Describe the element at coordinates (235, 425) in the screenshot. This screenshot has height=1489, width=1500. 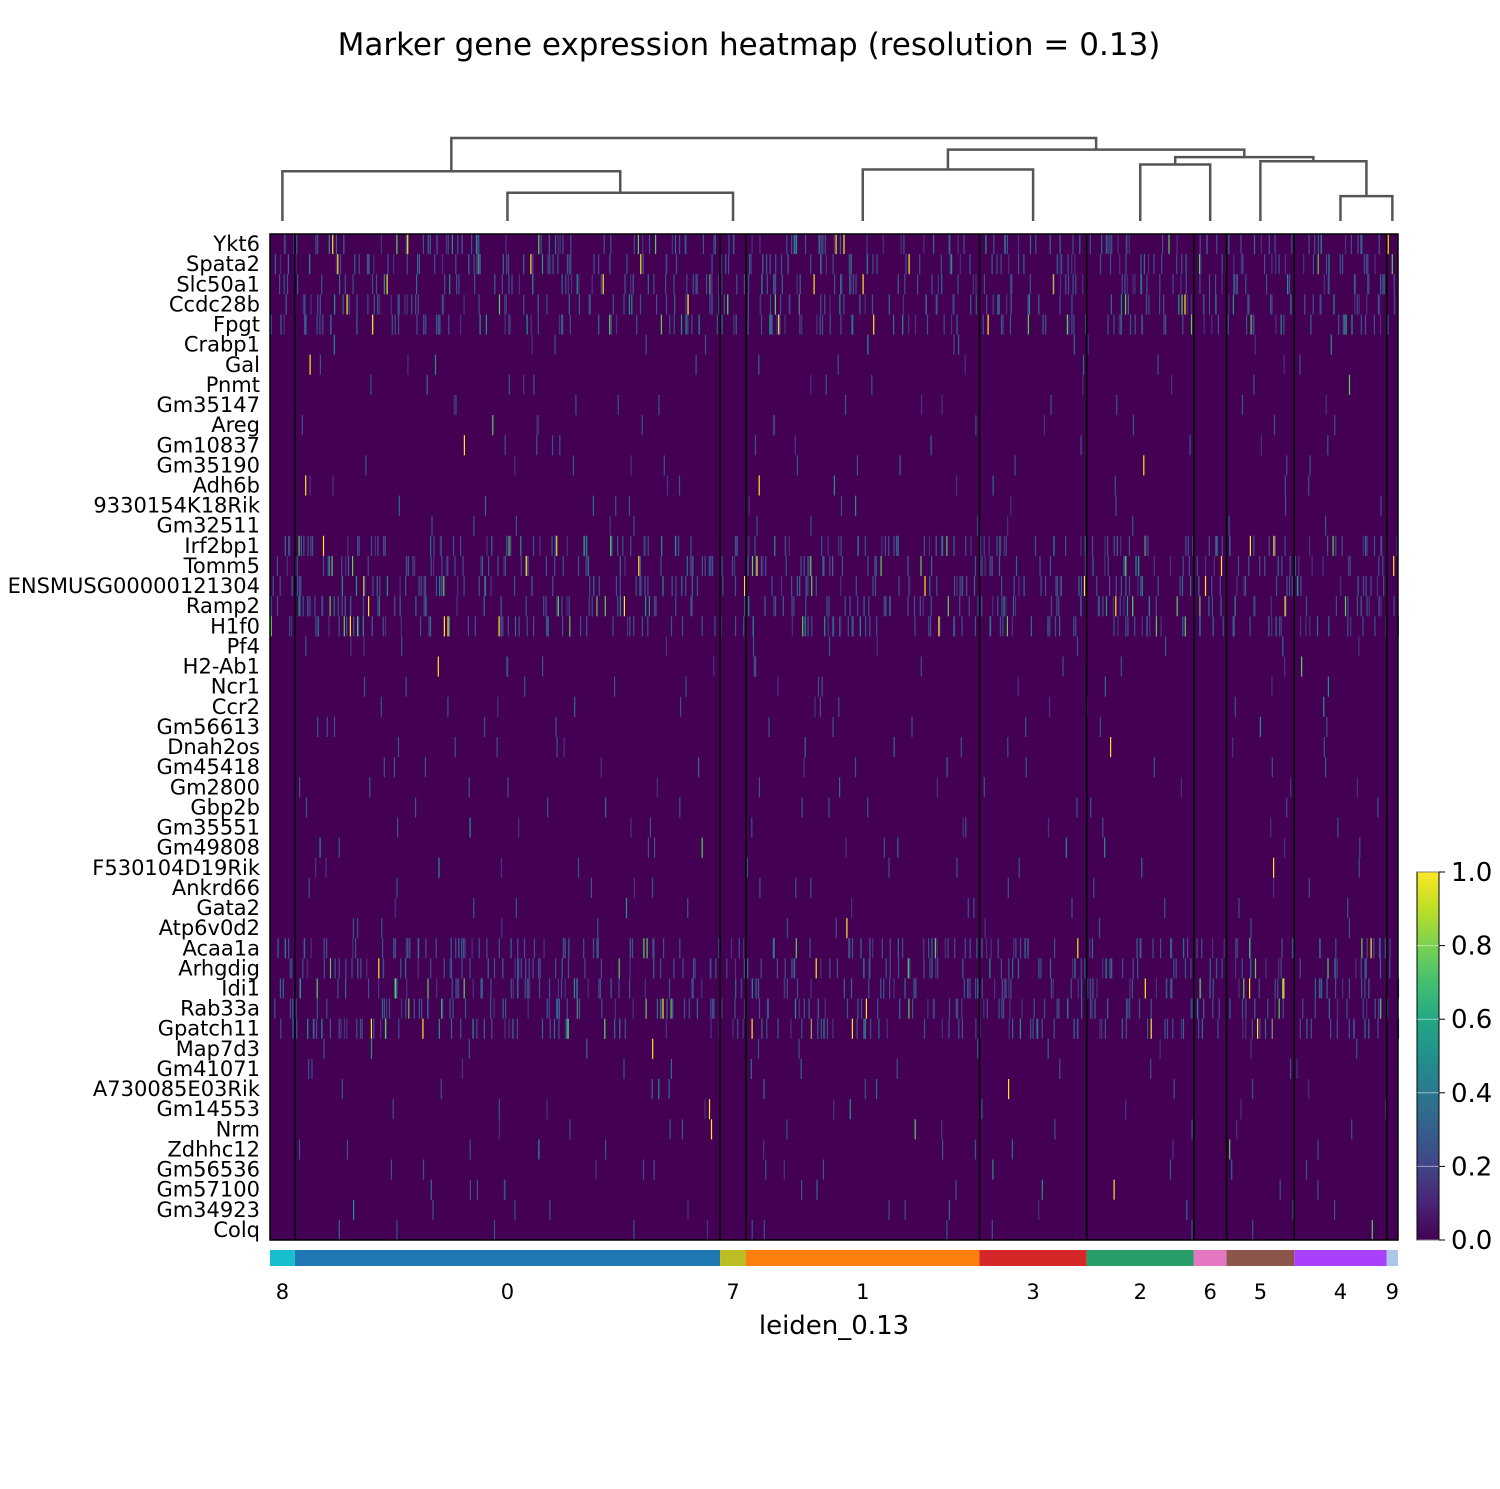
I see `gene-label: Areg` at that location.